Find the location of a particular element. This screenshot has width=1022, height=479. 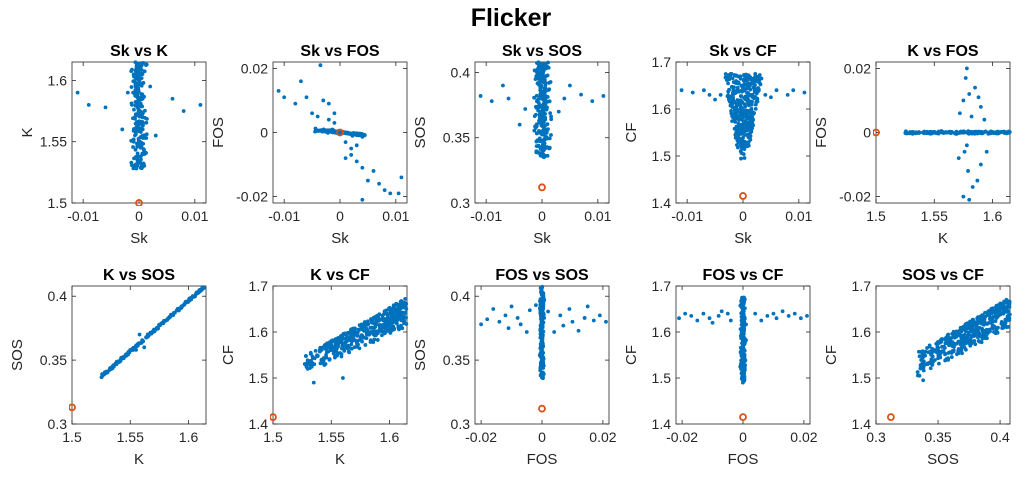

subplot-title: Sk vs SOS is located at coordinates (542, 51).